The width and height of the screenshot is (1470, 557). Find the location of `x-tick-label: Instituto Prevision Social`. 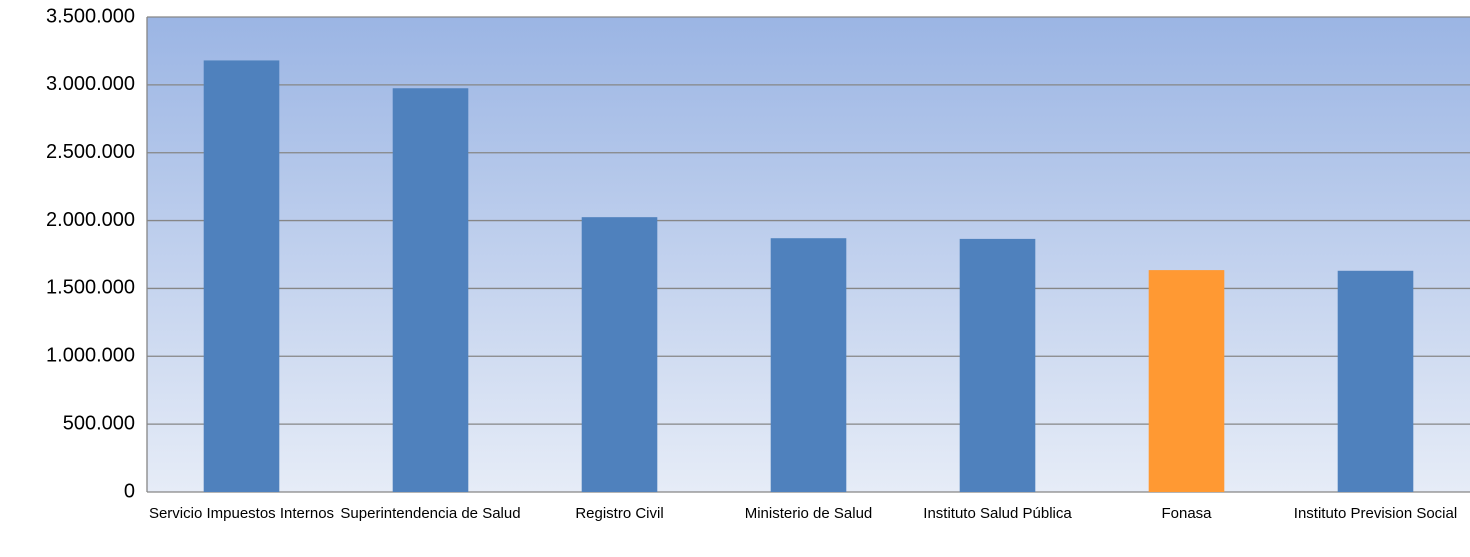

x-tick-label: Instituto Prevision Social is located at coordinates (1375, 513).